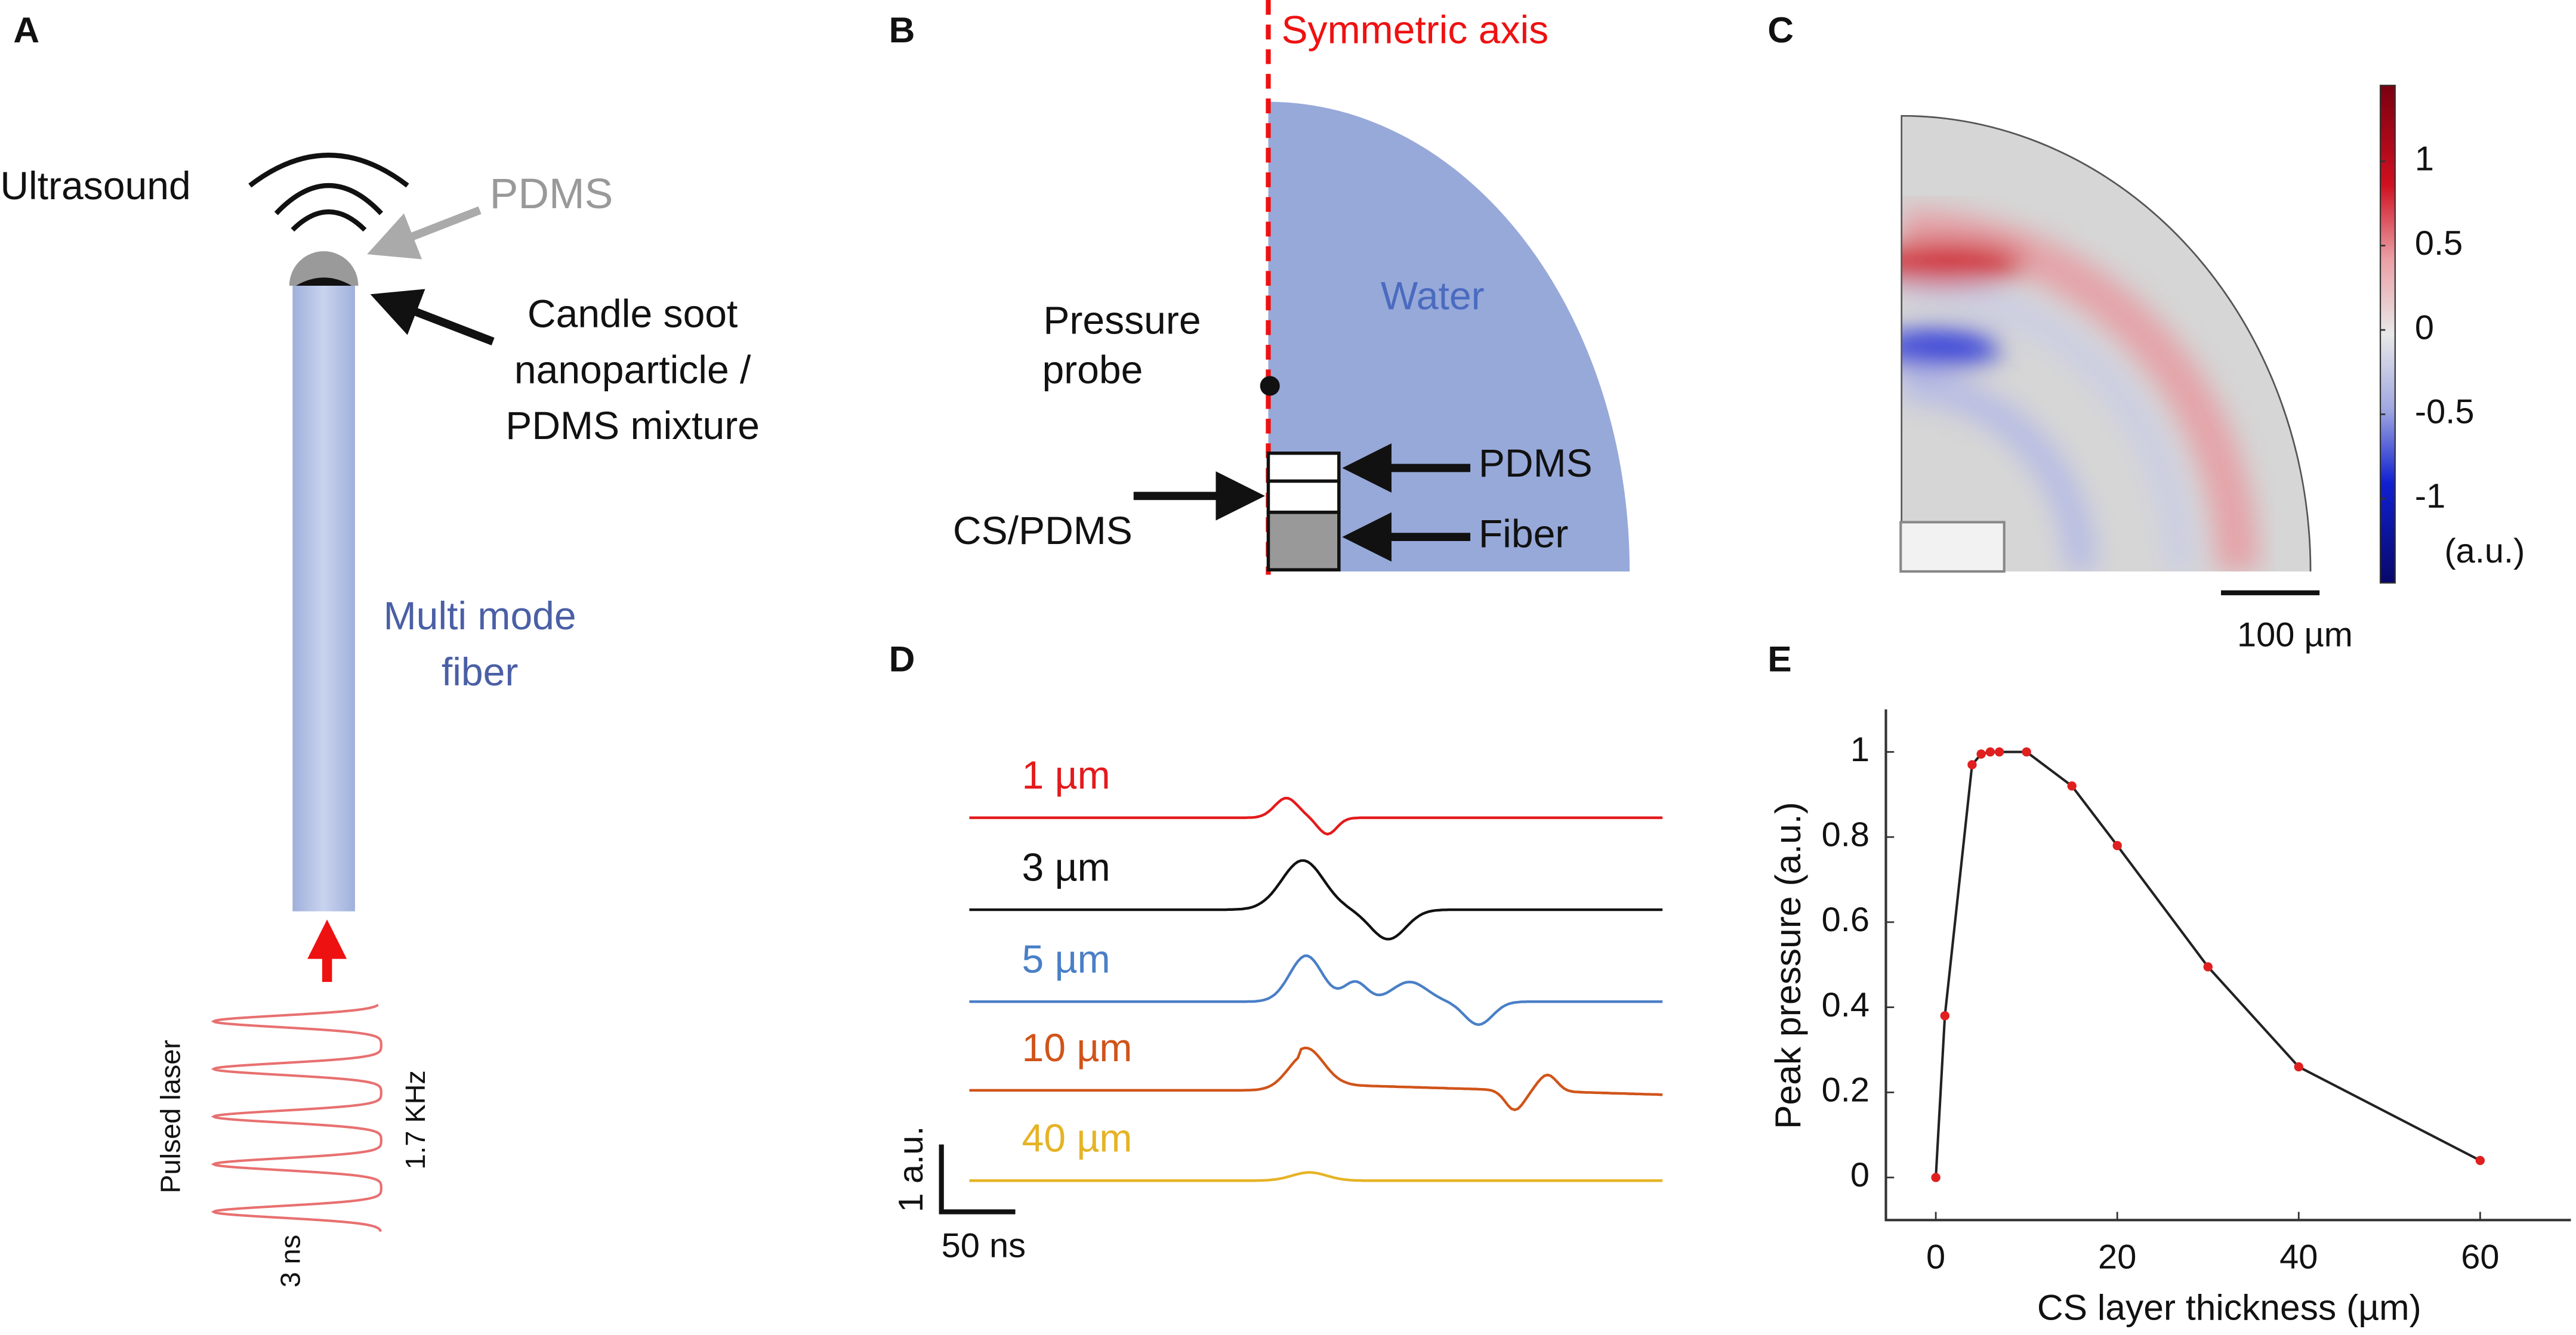 The width and height of the screenshot is (2576, 1335). Describe the element at coordinates (1846, 1005) in the screenshot. I see `y-tick-label: 0.4` at that location.